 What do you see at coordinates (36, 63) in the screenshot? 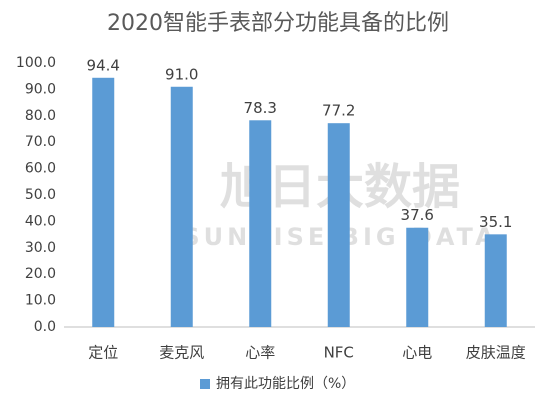
I see `y-tick-label: 100.0` at bounding box center [36, 63].